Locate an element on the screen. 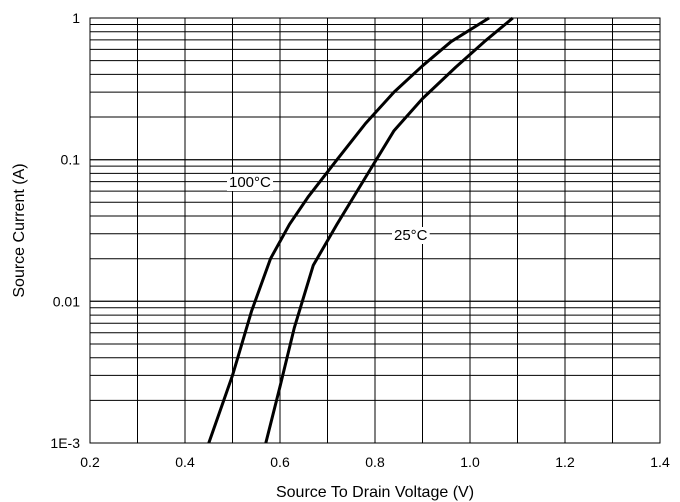  x-tick-label: 0.2 is located at coordinates (90, 462).